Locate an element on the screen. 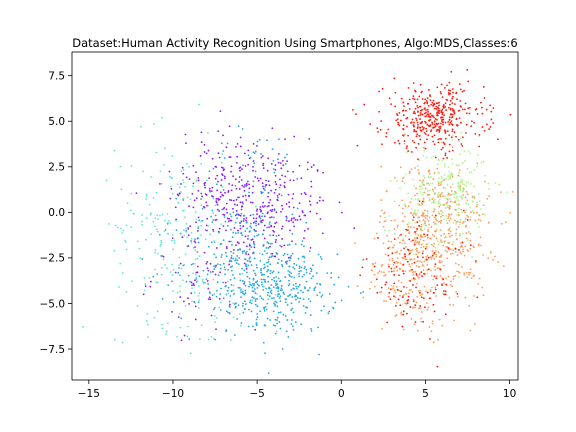 The height and width of the screenshot is (432, 576). y-tick-label: 5.0 is located at coordinates (56, 122).